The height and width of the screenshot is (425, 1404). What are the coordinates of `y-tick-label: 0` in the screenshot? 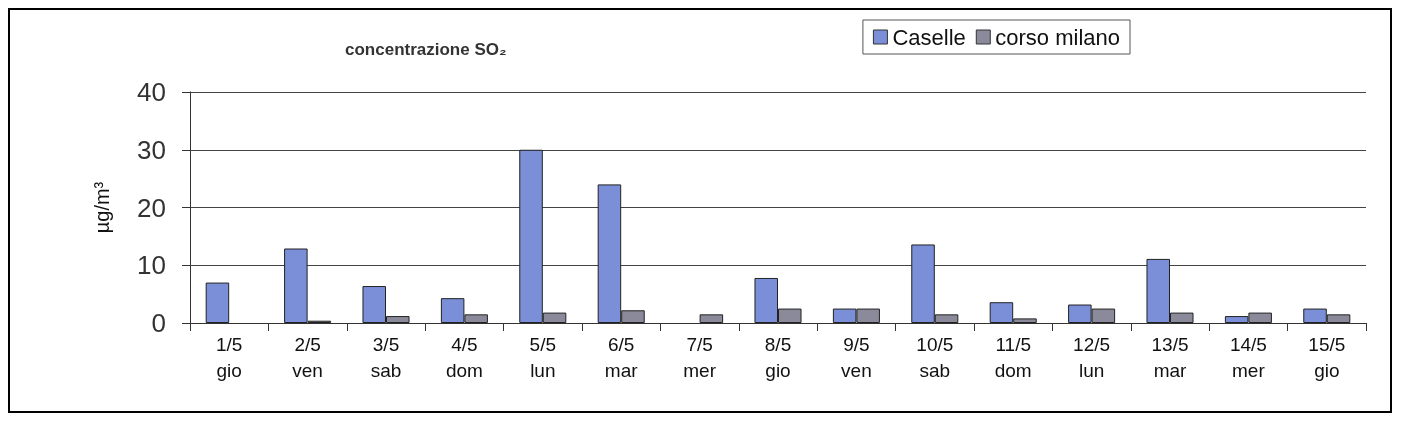 It's located at (158, 323).